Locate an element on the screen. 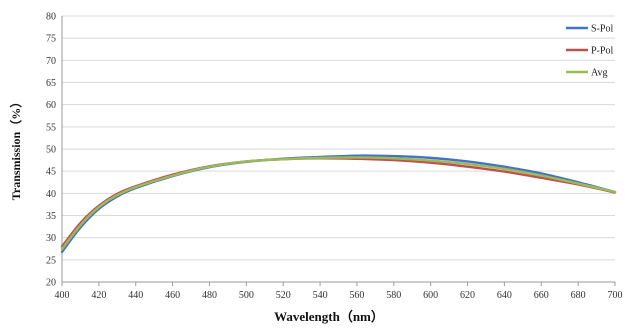 The height and width of the screenshot is (329, 625). y-tick-label: 45 is located at coordinates (51, 172).